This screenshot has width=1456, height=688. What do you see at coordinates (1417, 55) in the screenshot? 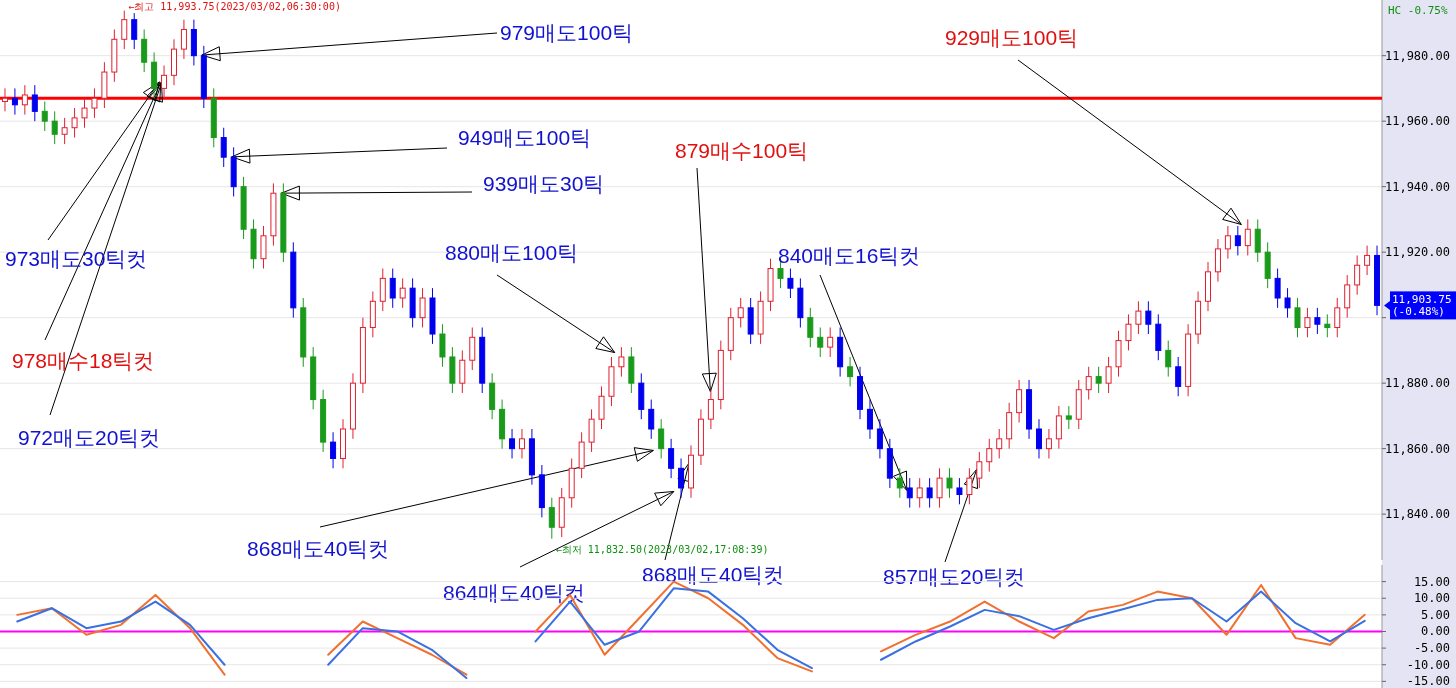
I see `y-tick-label: 11,980.00` at bounding box center [1417, 55].